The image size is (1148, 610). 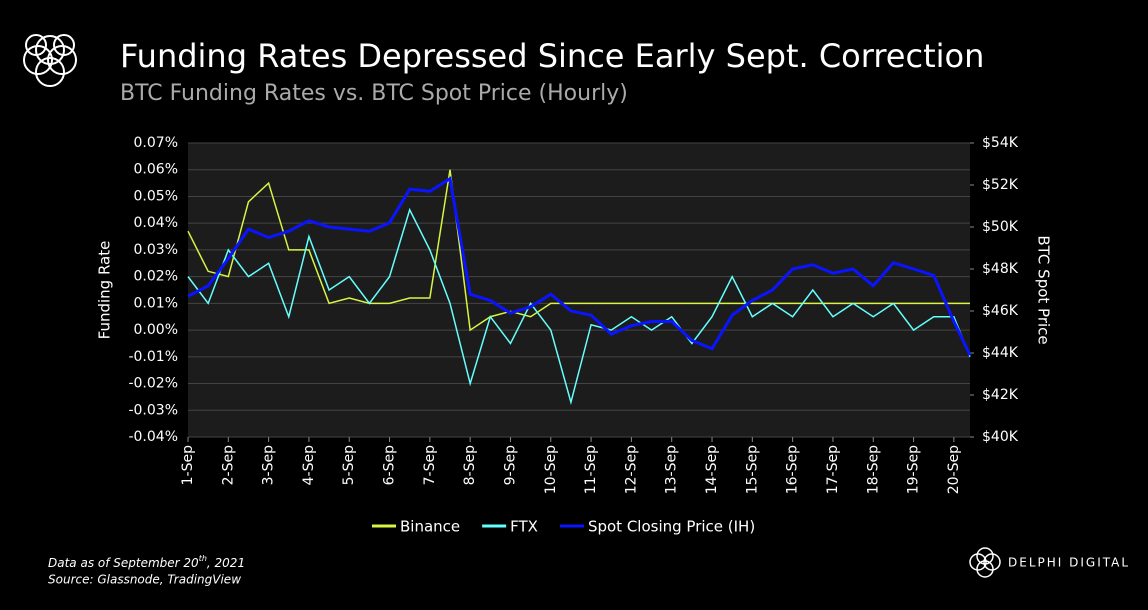 I want to click on brand: DELPHI DIGITAL, so click(x=1069, y=563).